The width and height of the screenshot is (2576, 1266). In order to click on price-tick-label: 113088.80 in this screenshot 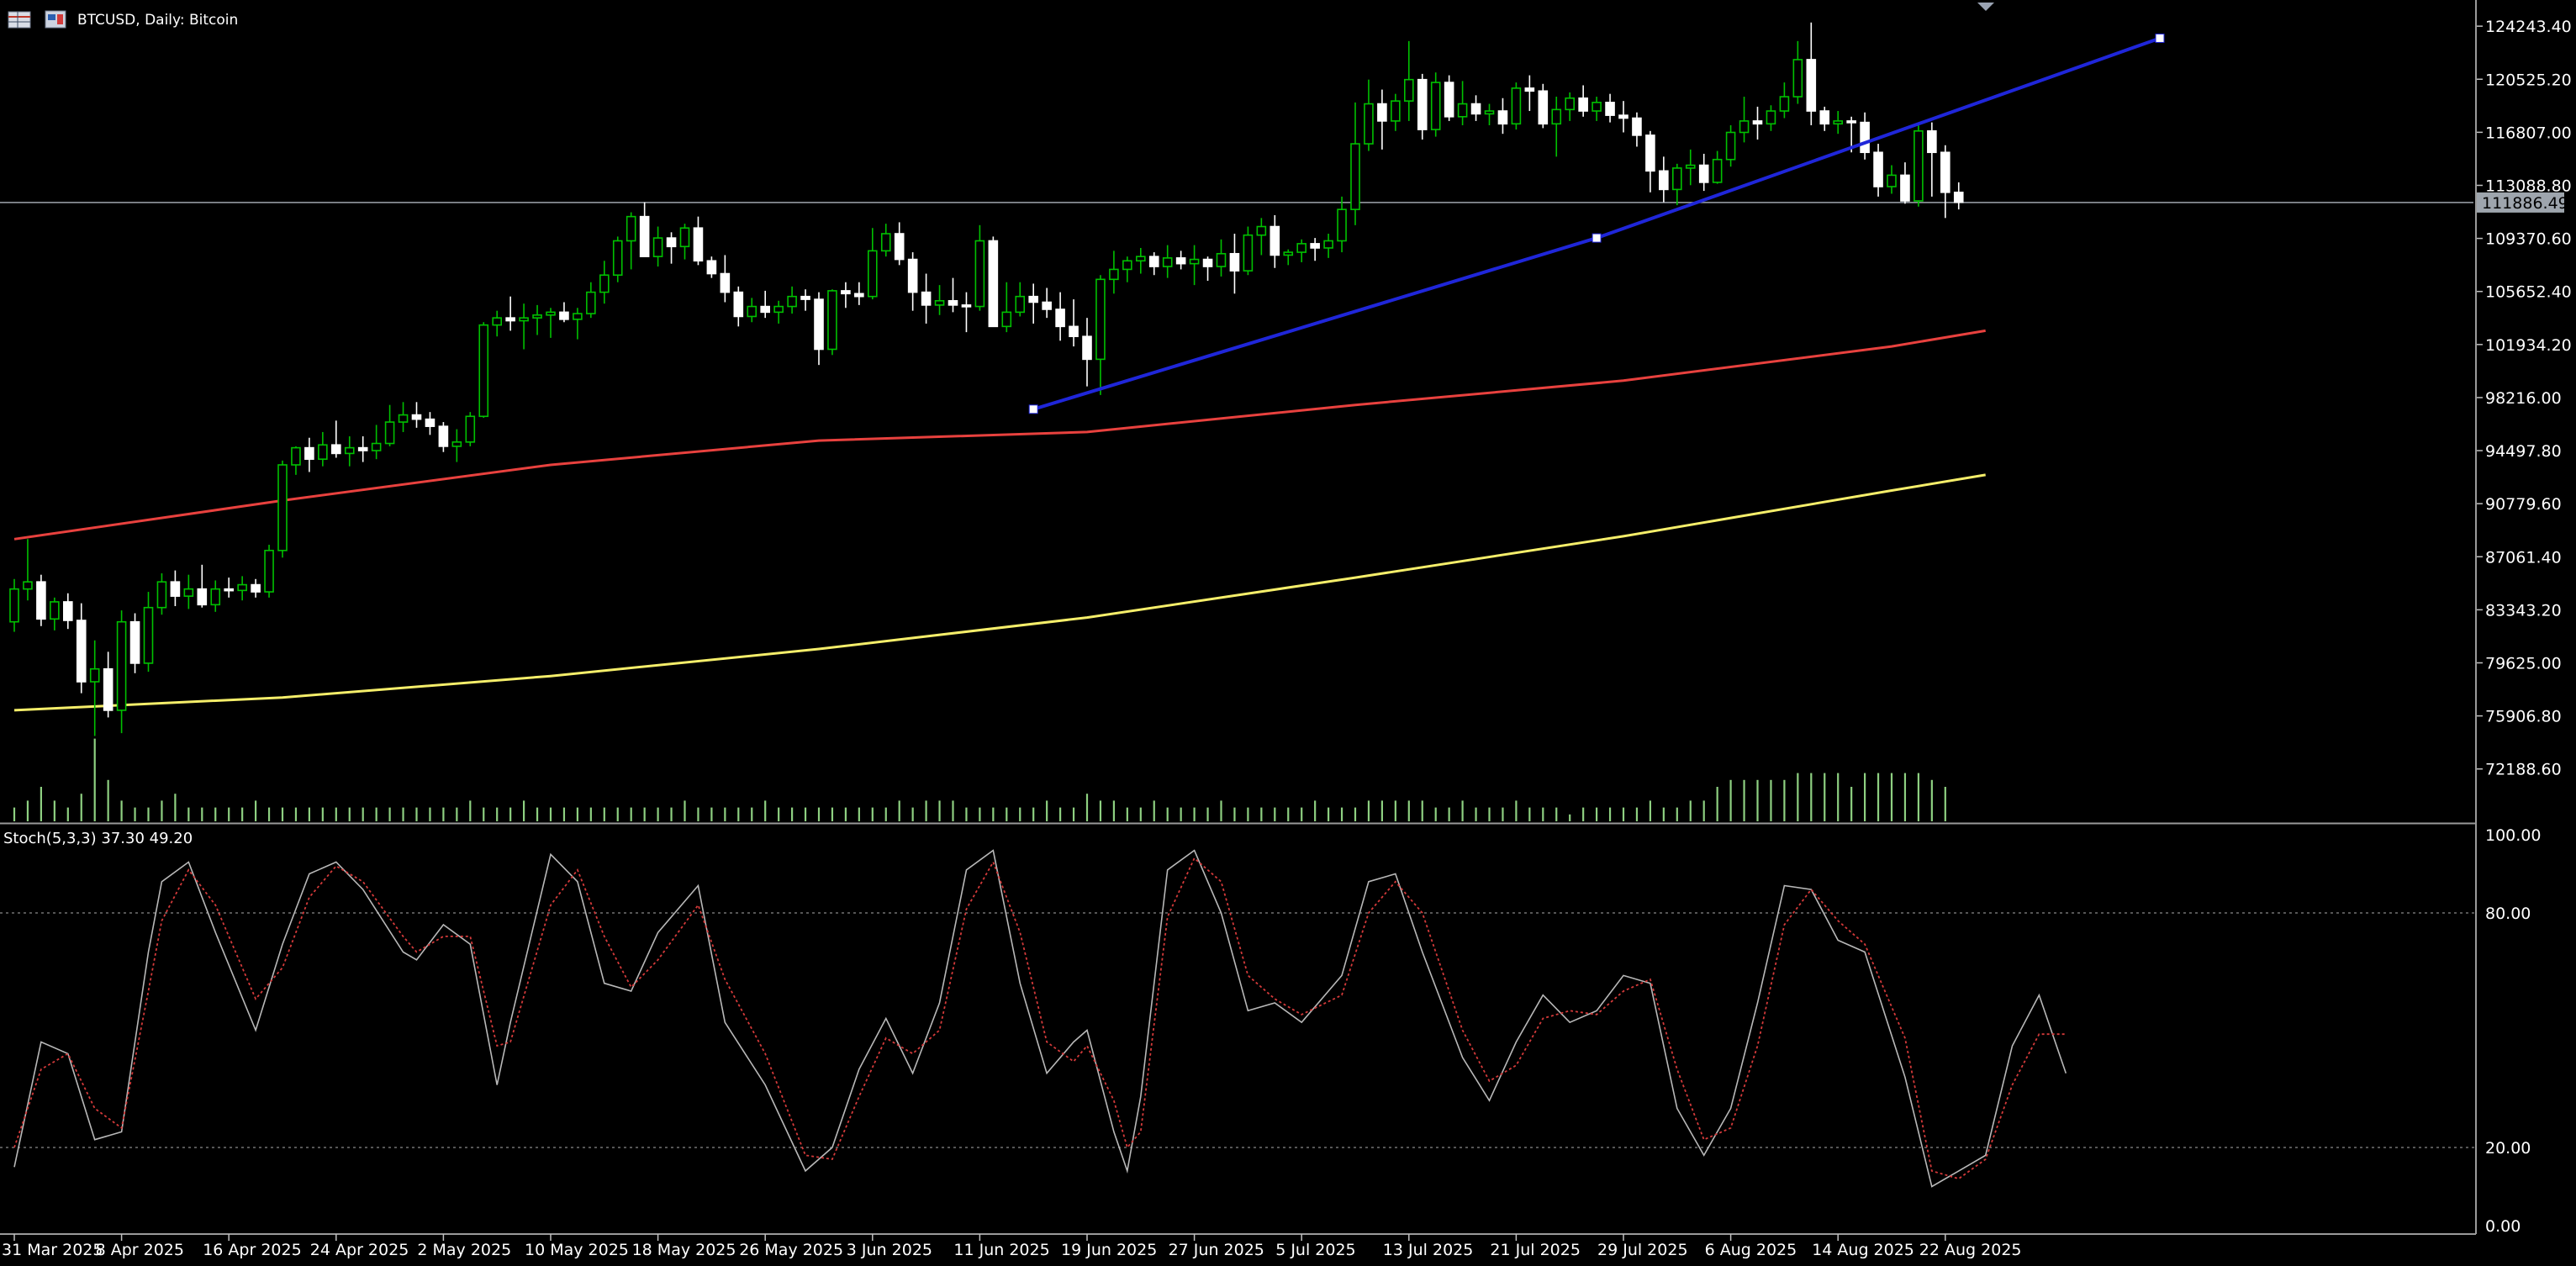, I will do `click(2528, 186)`.